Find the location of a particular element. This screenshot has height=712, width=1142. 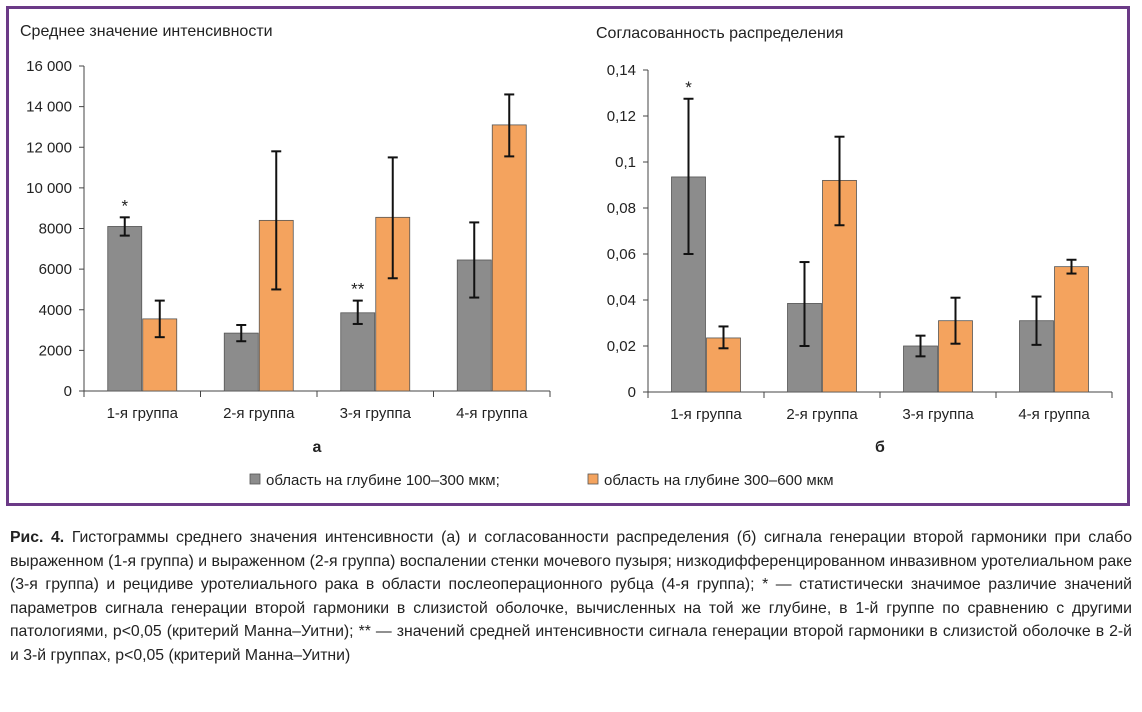

y-tick-label: 0,06 is located at coordinates (621, 254).